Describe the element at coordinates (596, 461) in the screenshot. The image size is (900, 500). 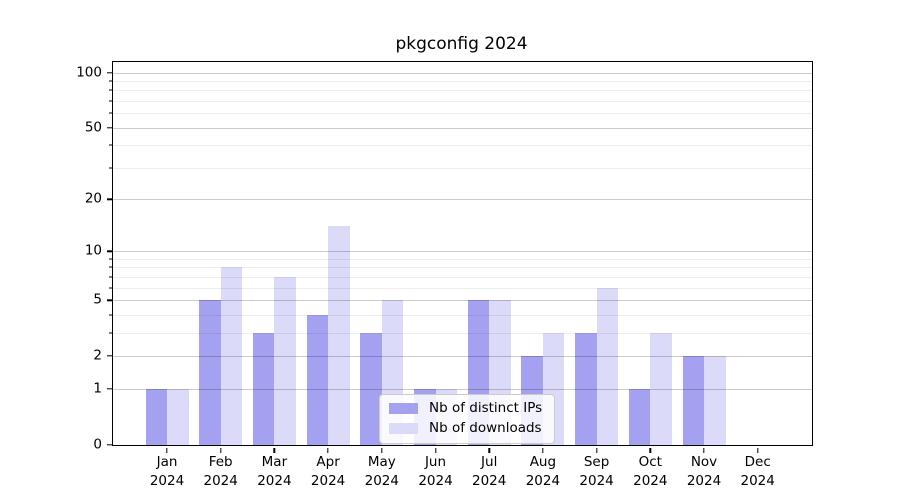
I see `x-tick-month: Sep` at that location.